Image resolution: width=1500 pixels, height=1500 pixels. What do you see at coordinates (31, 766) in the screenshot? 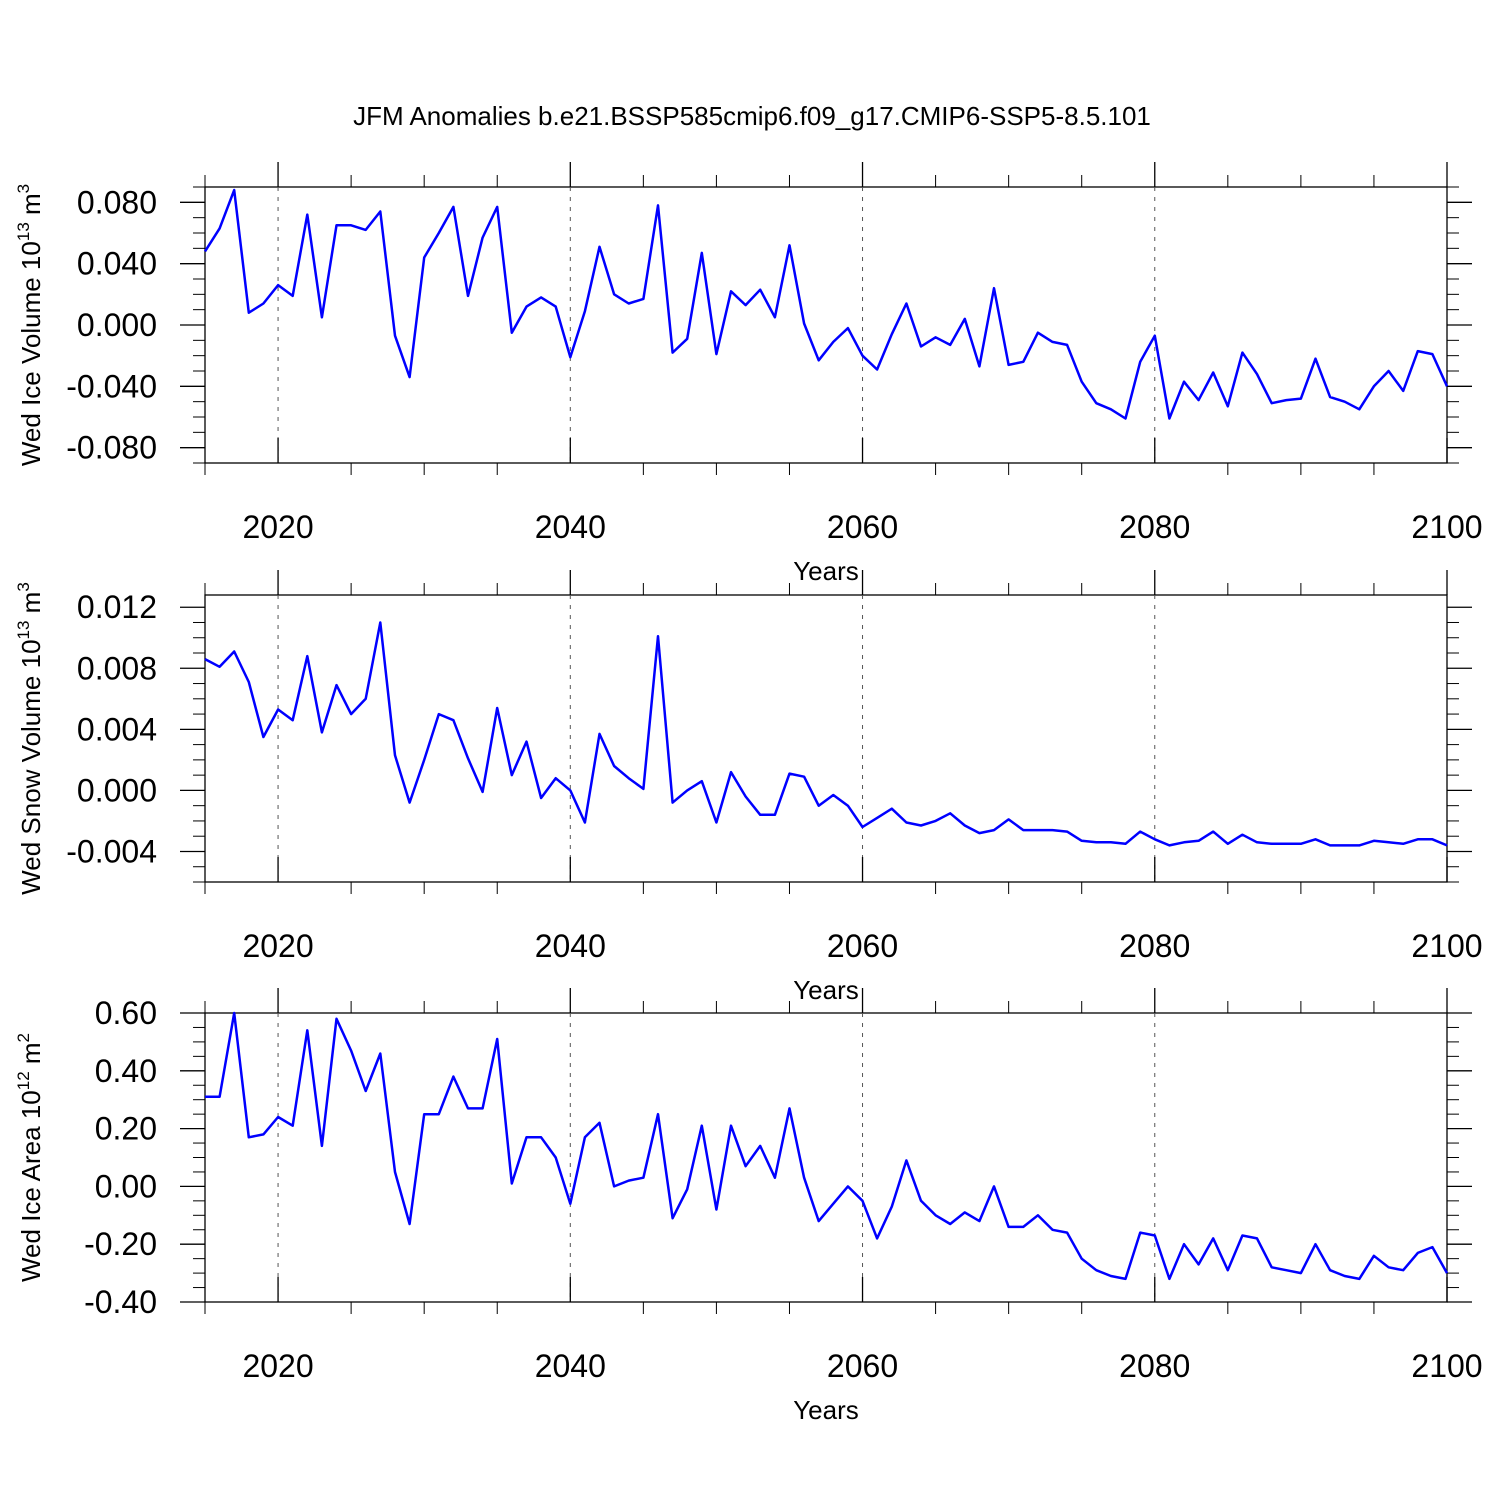
I see `y-axis-label-part: Wed Snow Volume 10` at bounding box center [31, 766].